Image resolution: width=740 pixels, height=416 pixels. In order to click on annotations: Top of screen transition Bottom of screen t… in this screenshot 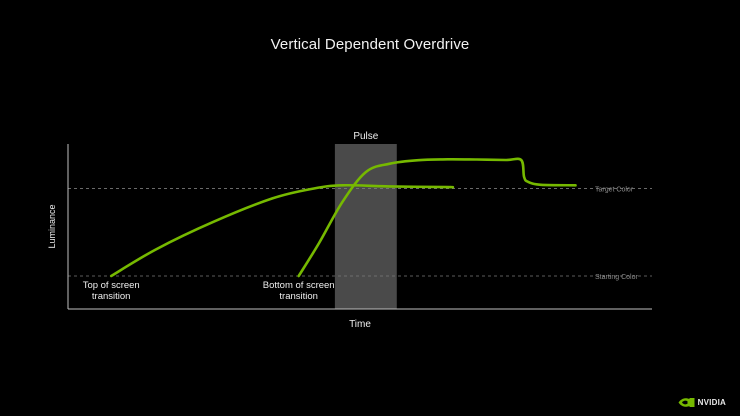, I will do `click(209, 291)`.